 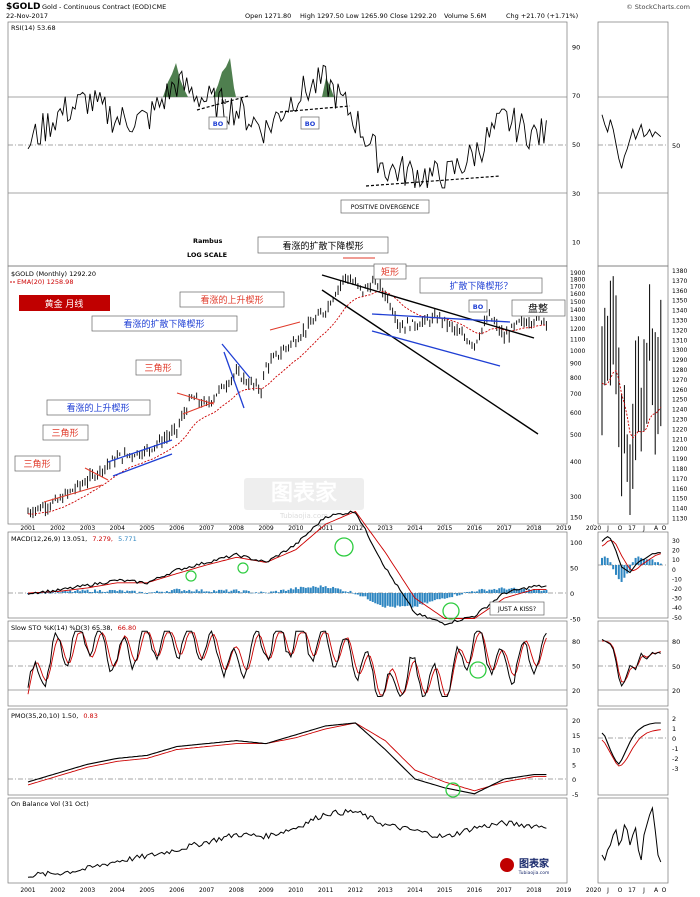 What do you see at coordinates (632, 890) in the screenshot?
I see `month-label: 17` at bounding box center [632, 890].